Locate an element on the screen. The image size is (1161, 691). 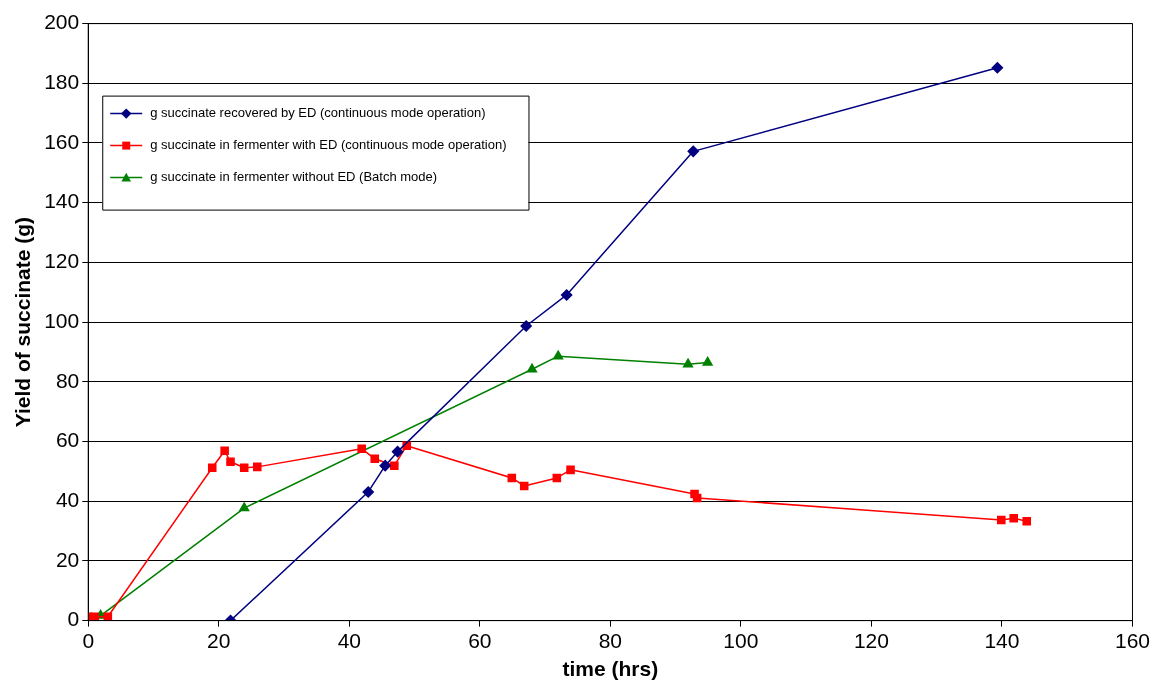
legend-label: g succinate recovered by ED (continuous mode operation) is located at coordinates (318, 113).